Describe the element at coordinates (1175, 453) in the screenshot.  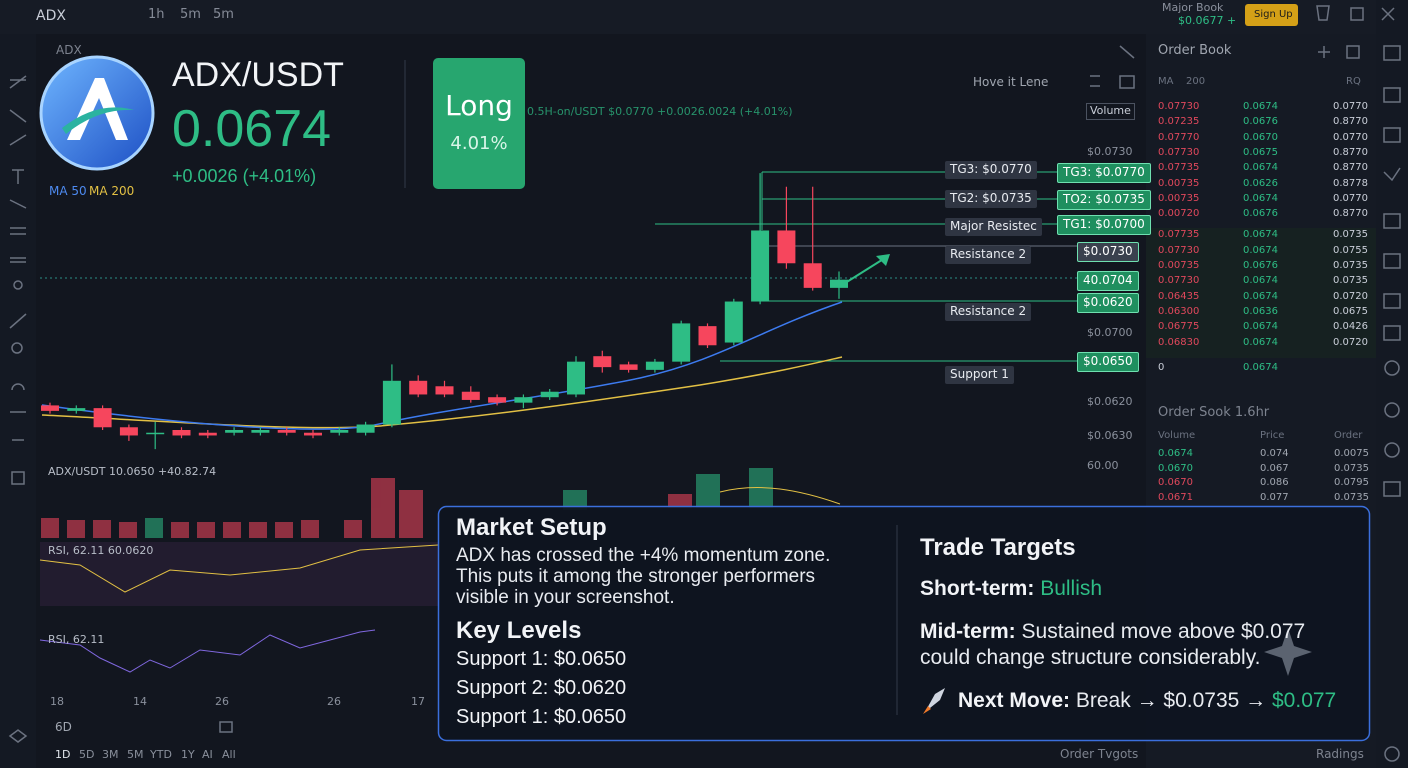
I see `sook-volume: 0.0674` at that location.